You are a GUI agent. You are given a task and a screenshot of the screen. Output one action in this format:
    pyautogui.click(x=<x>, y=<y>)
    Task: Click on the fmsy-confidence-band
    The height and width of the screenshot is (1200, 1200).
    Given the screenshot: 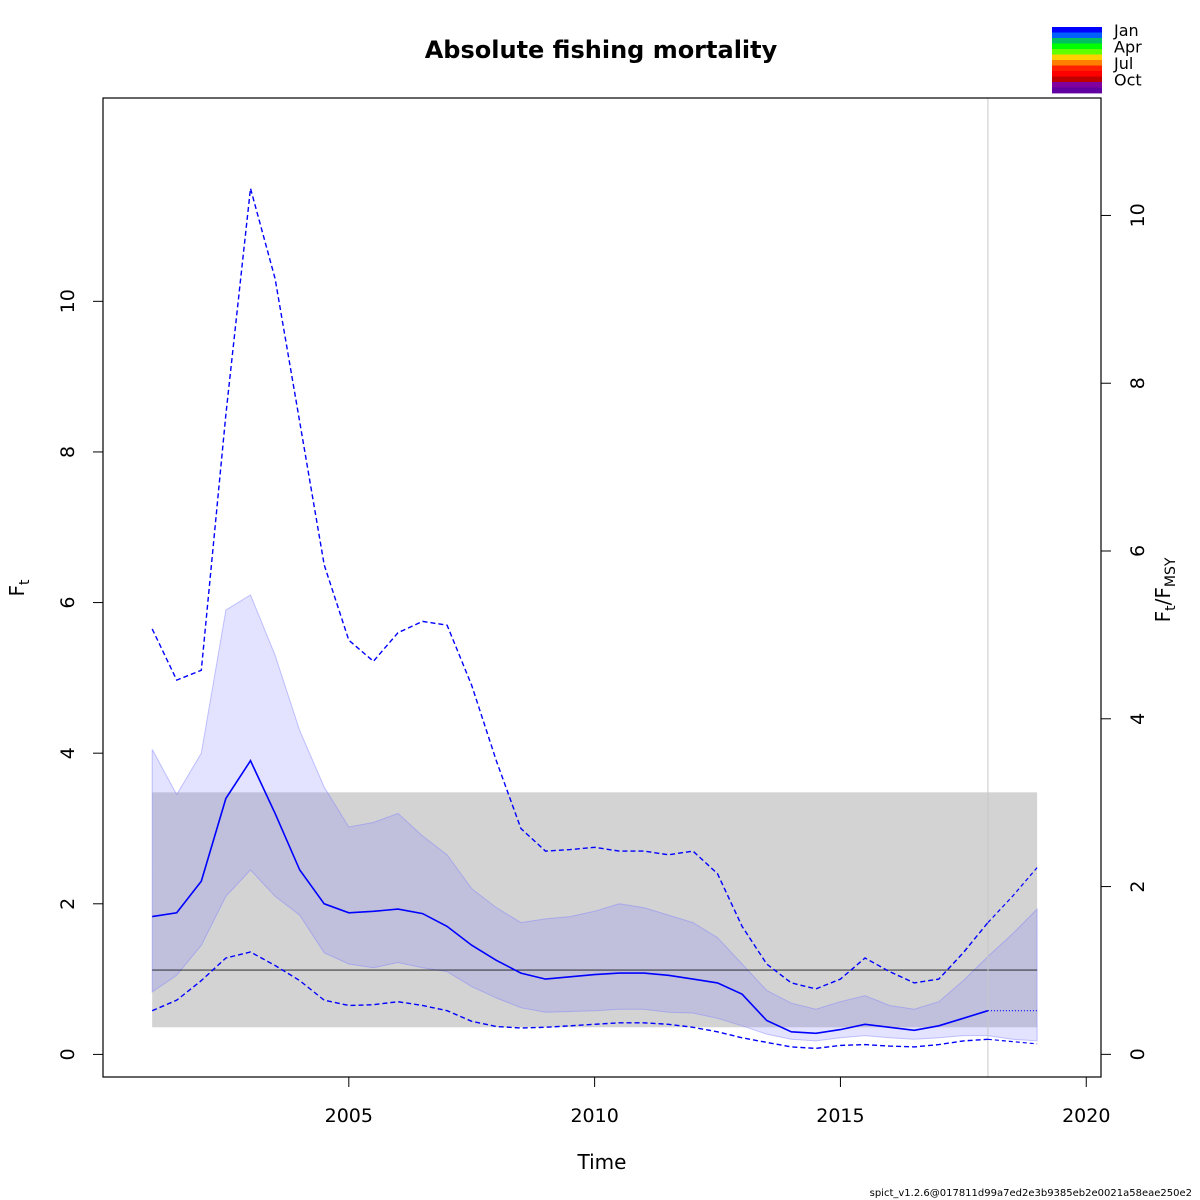 What is the action you would take?
    pyautogui.click(x=595, y=910)
    